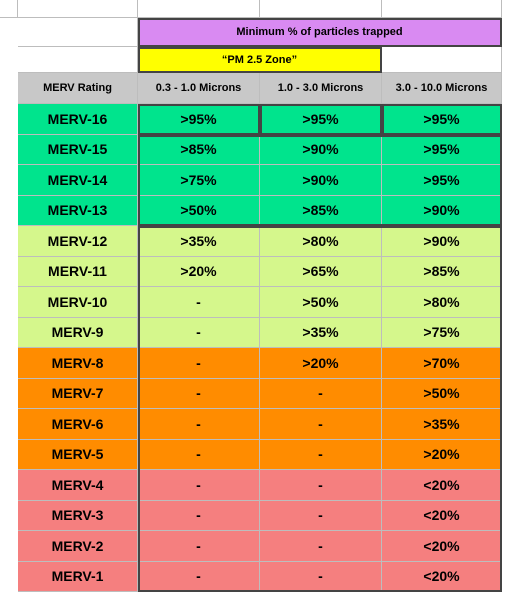 The height and width of the screenshot is (598, 514). I want to click on merv-rating: MERV-12, so click(78, 241).